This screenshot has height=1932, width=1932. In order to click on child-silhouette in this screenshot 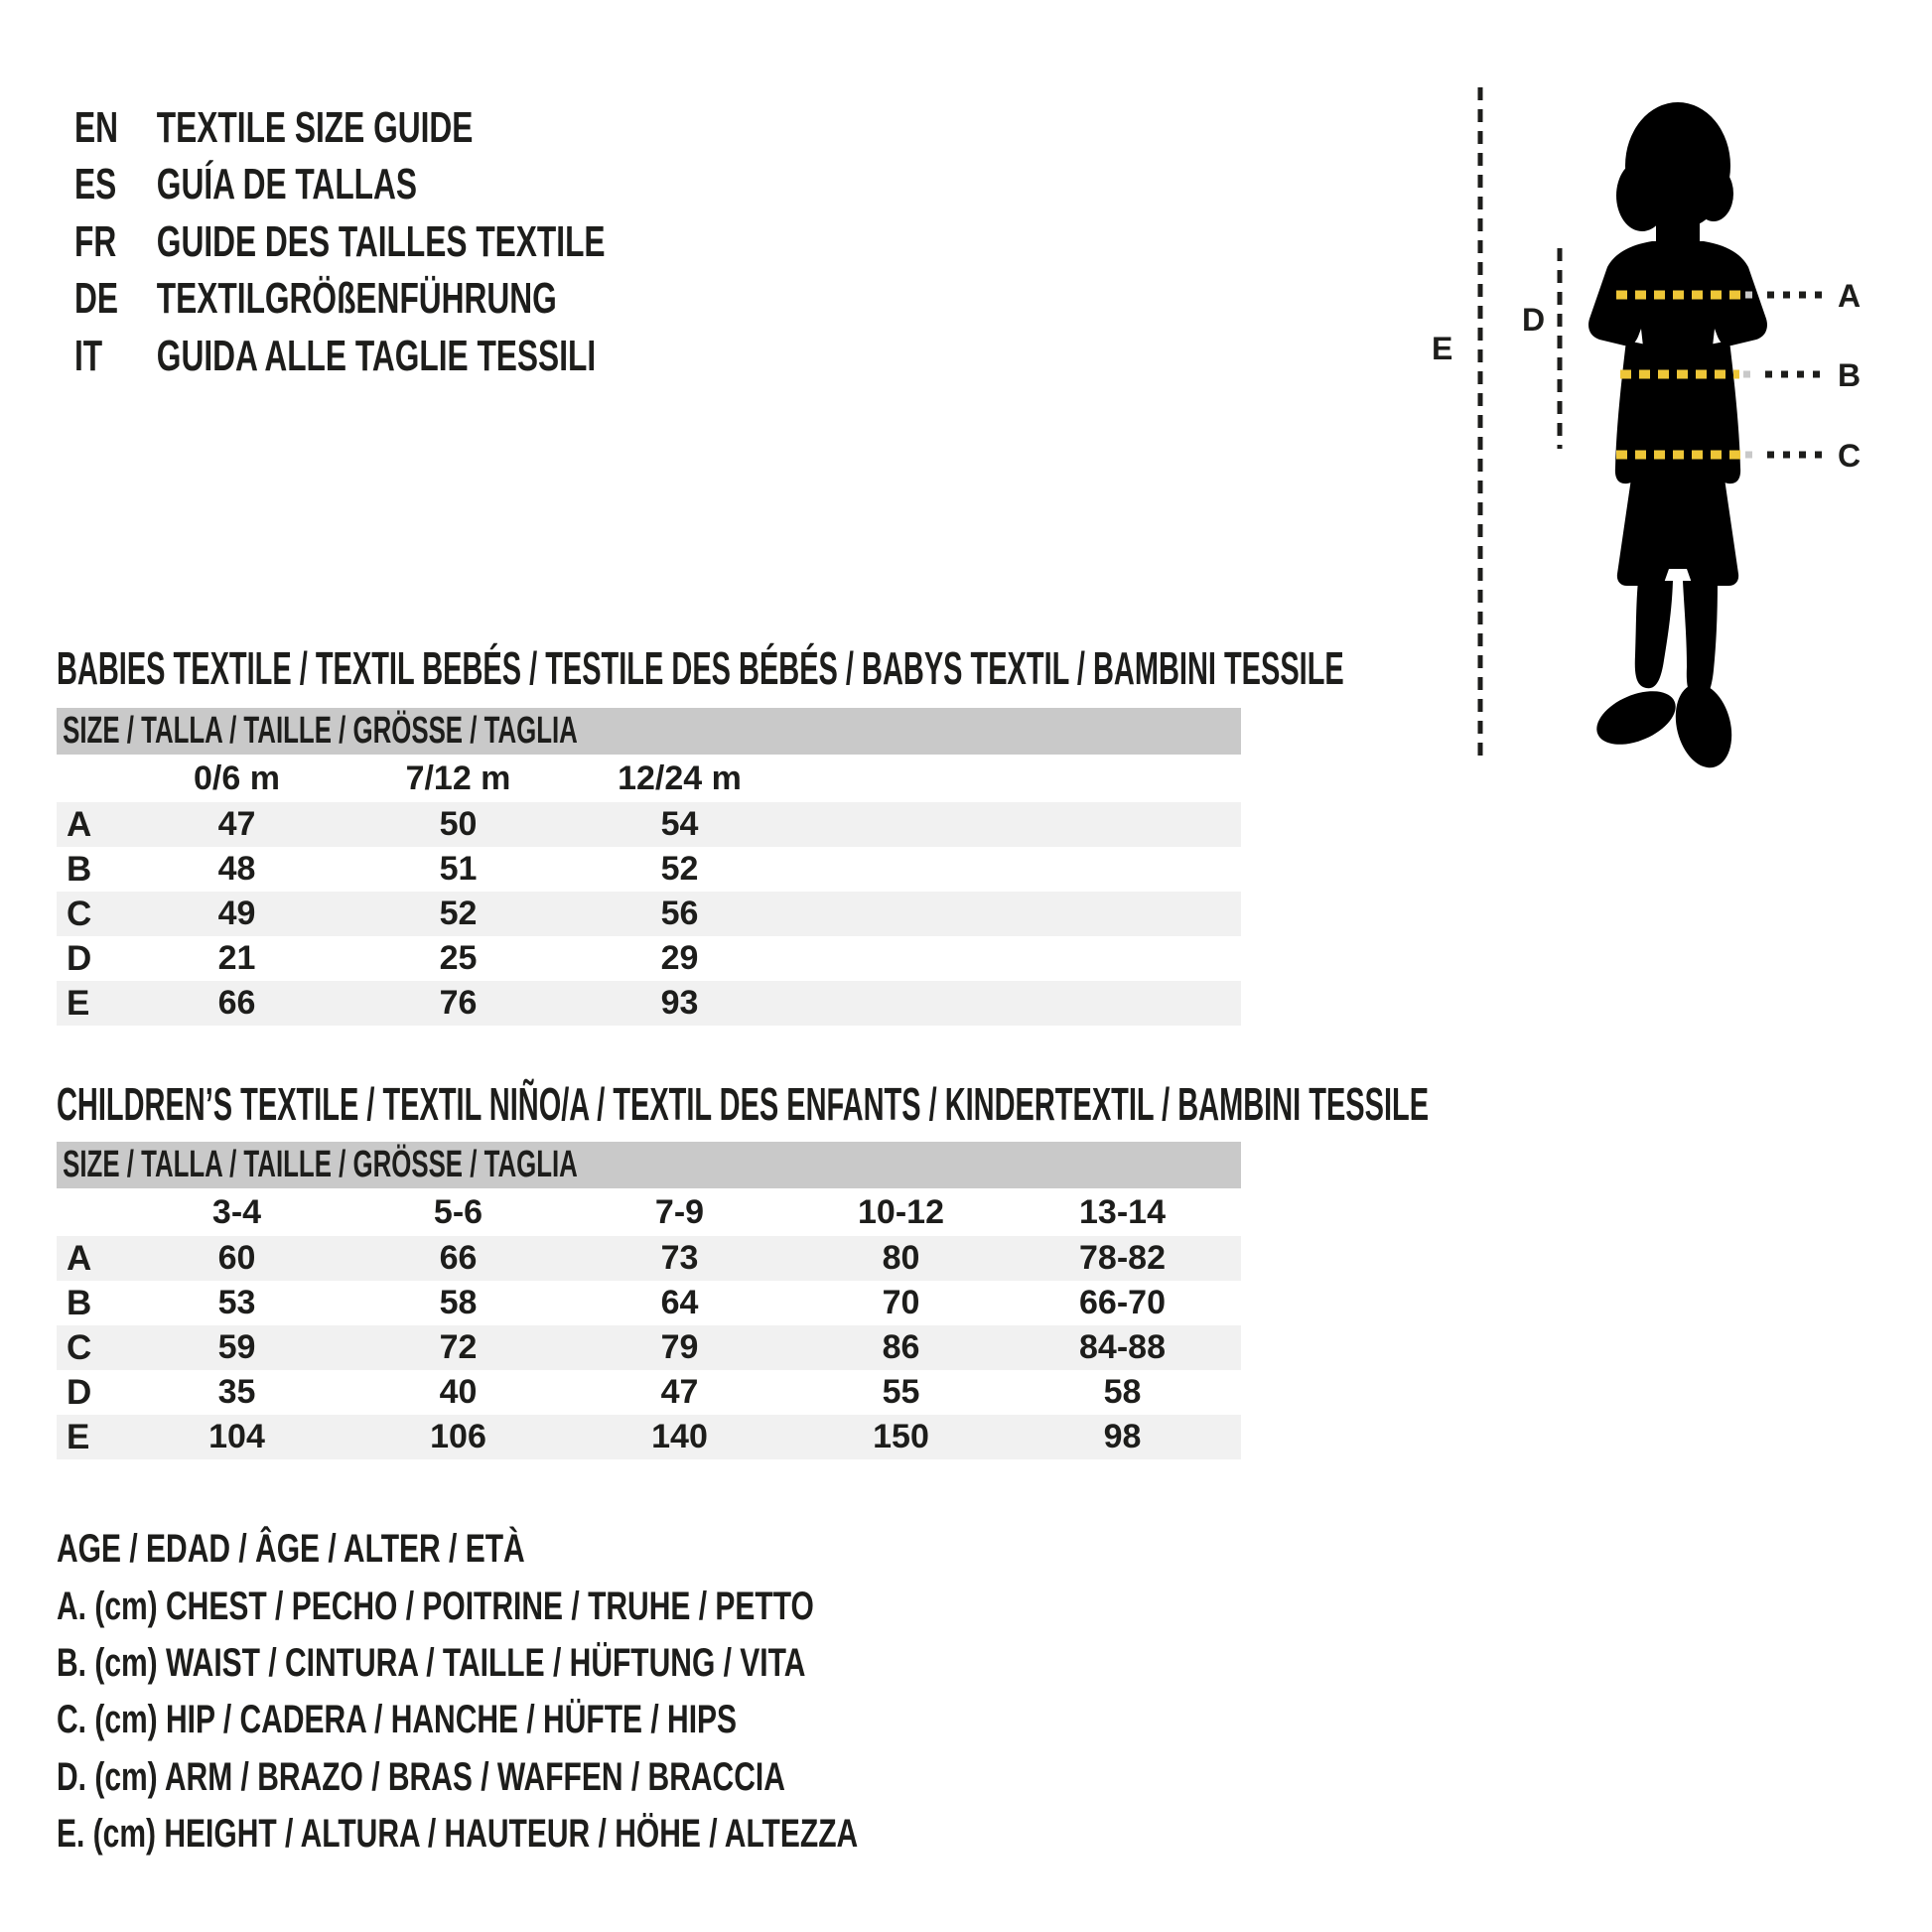, I will do `click(1677, 435)`.